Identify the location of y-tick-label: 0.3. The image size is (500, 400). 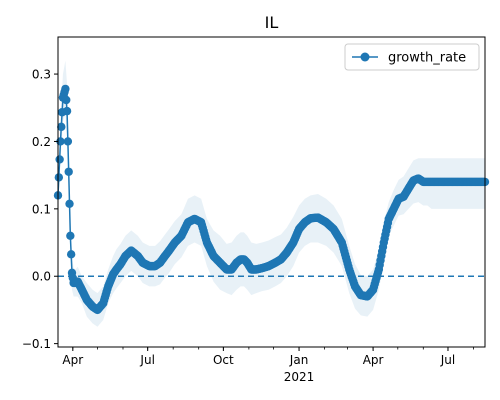
(41, 75).